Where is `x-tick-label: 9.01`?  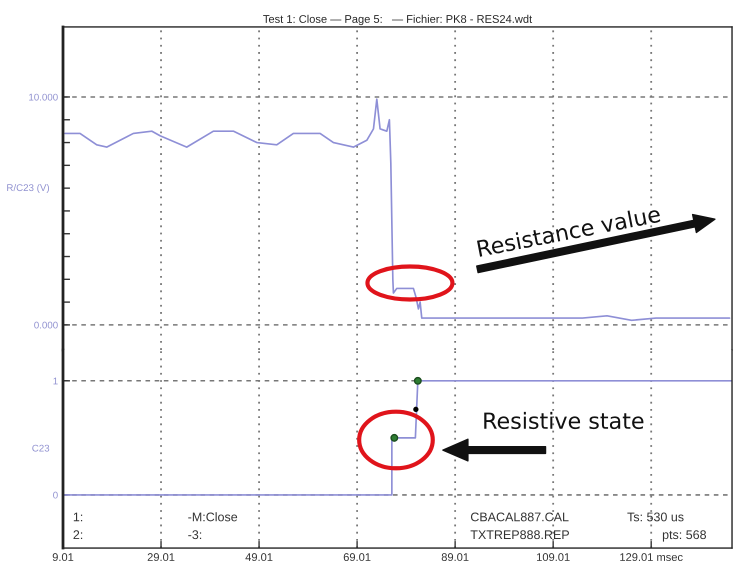
x-tick-label: 9.01 is located at coordinates (63, 557).